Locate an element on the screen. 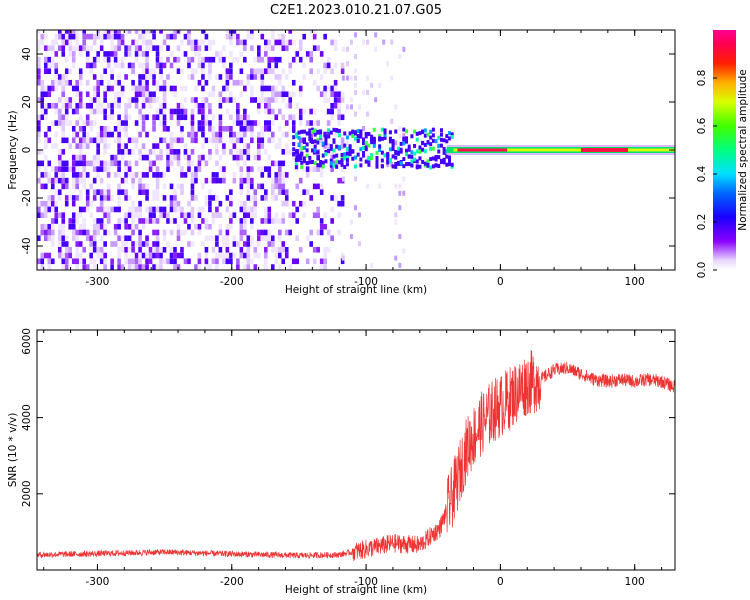  y-tick-label: 4000 is located at coordinates (27, 417).